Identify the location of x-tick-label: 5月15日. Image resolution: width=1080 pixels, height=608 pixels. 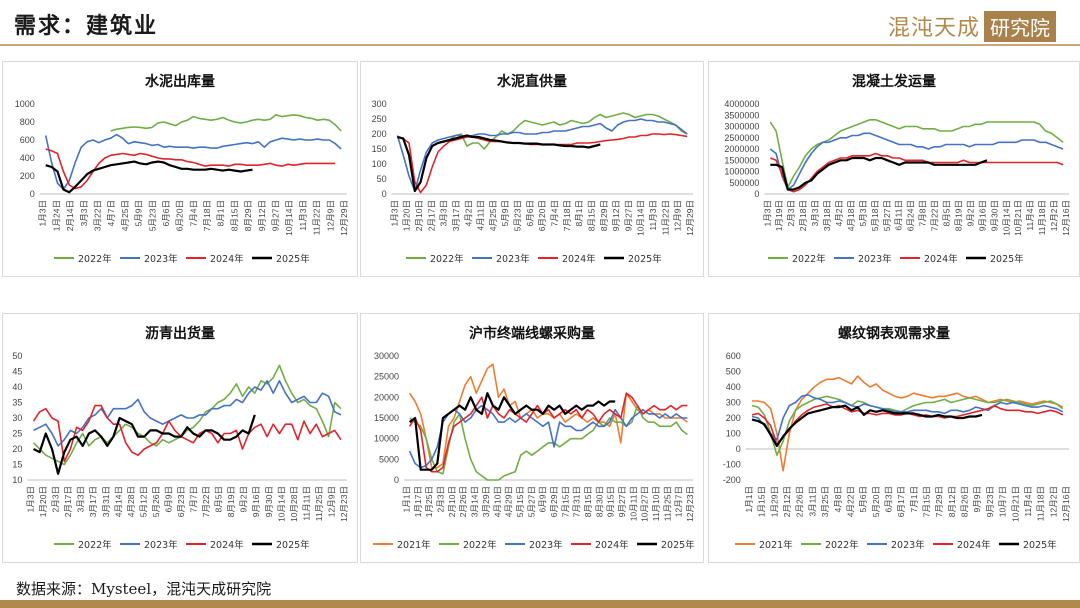
(520, 501).